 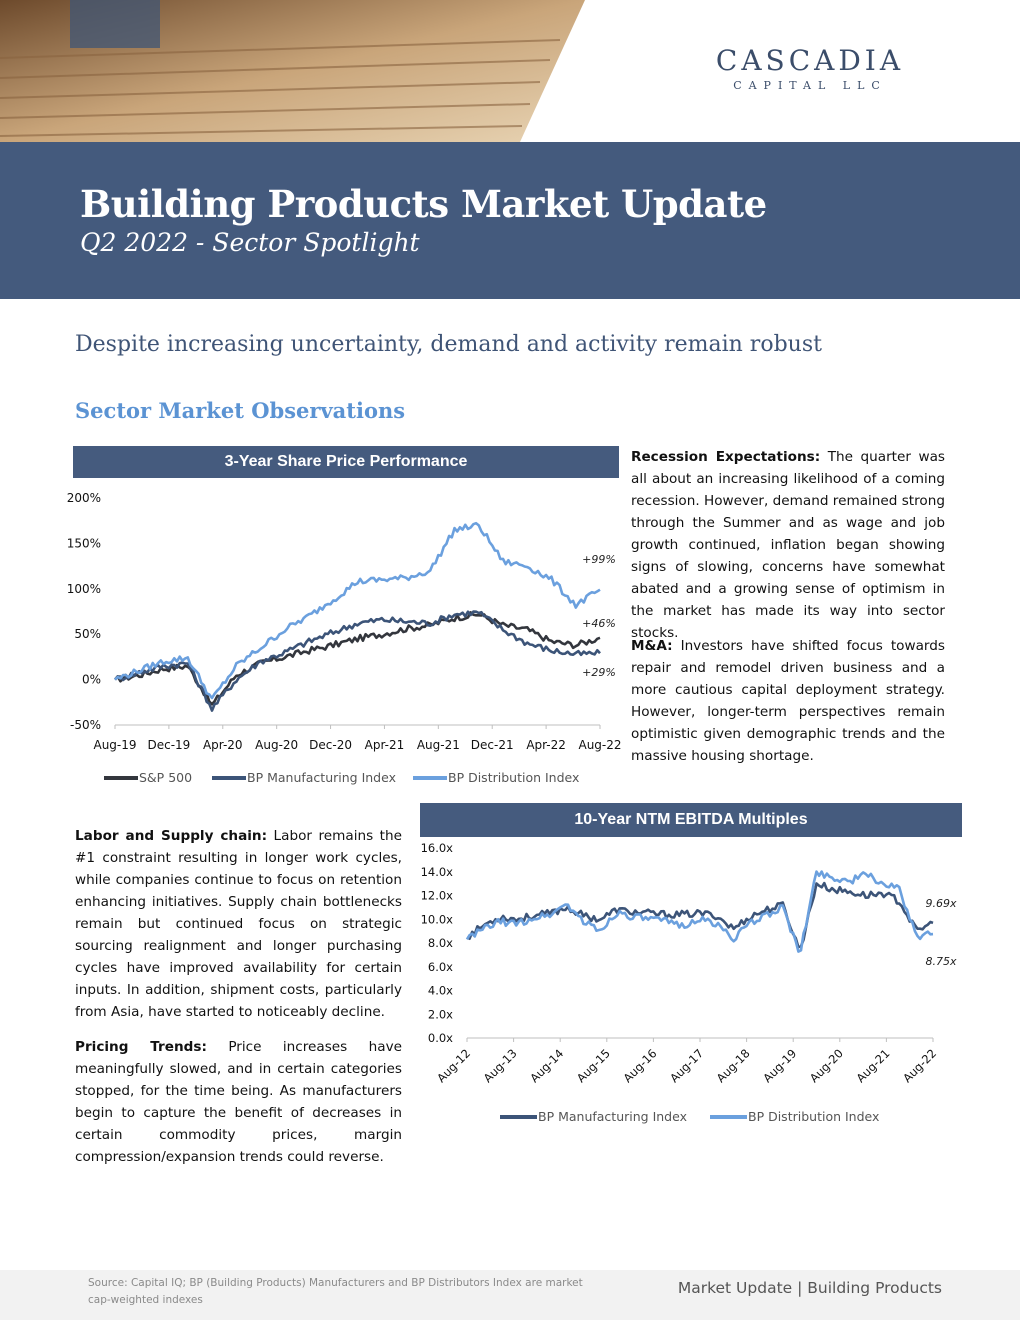 I want to click on y-tick-label: 100%, so click(x=84, y=589).